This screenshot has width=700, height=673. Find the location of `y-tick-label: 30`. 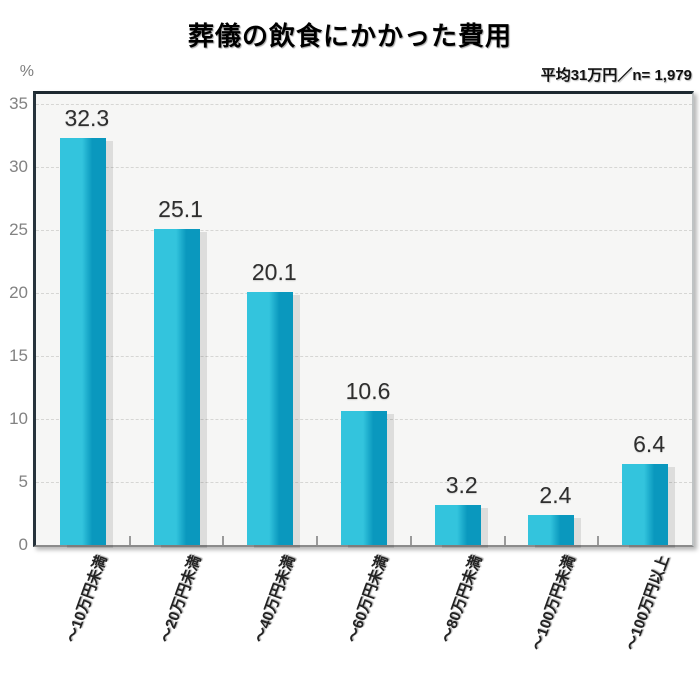

y-tick-label: 30 is located at coordinates (18, 167).